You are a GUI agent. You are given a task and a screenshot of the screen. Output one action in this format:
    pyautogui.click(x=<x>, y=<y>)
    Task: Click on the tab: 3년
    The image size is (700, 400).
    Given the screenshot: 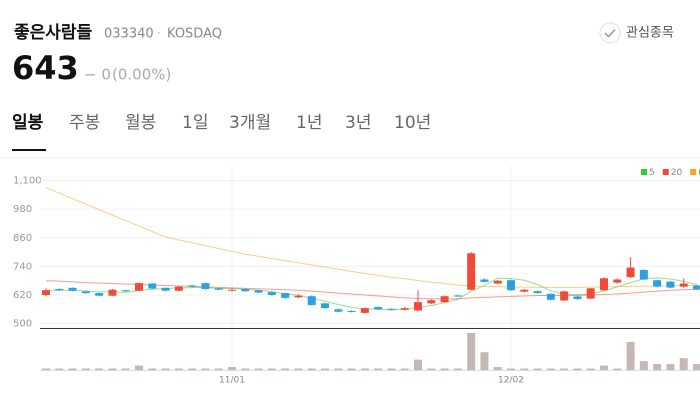 What is the action you would take?
    pyautogui.click(x=358, y=123)
    